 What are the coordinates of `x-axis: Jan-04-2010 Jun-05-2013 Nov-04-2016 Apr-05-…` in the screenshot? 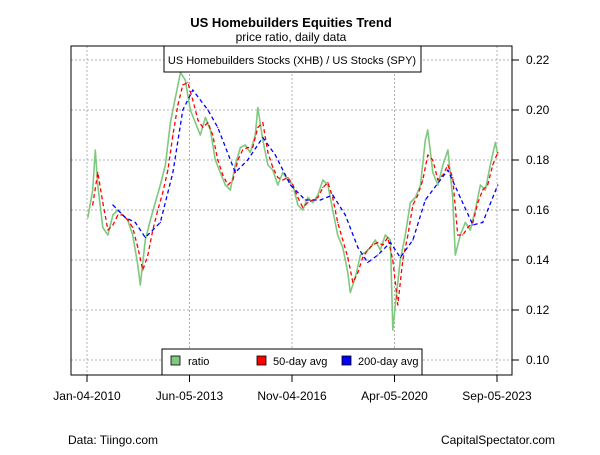 It's located at (292, 389).